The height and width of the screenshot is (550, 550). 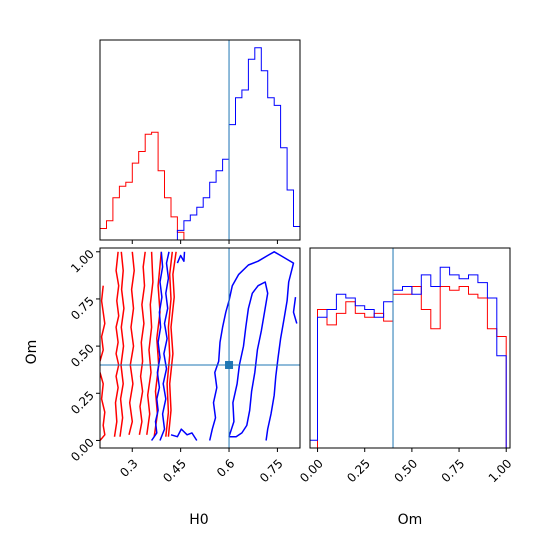 I want to click on contour-frame, so click(x=200, y=348).